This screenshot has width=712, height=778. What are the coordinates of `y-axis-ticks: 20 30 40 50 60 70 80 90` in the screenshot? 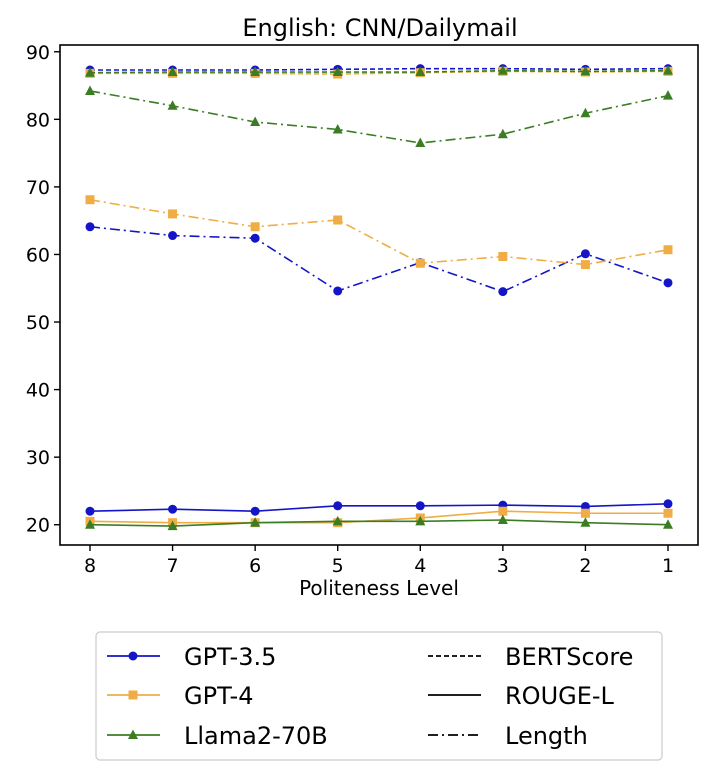 It's located at (43, 289).